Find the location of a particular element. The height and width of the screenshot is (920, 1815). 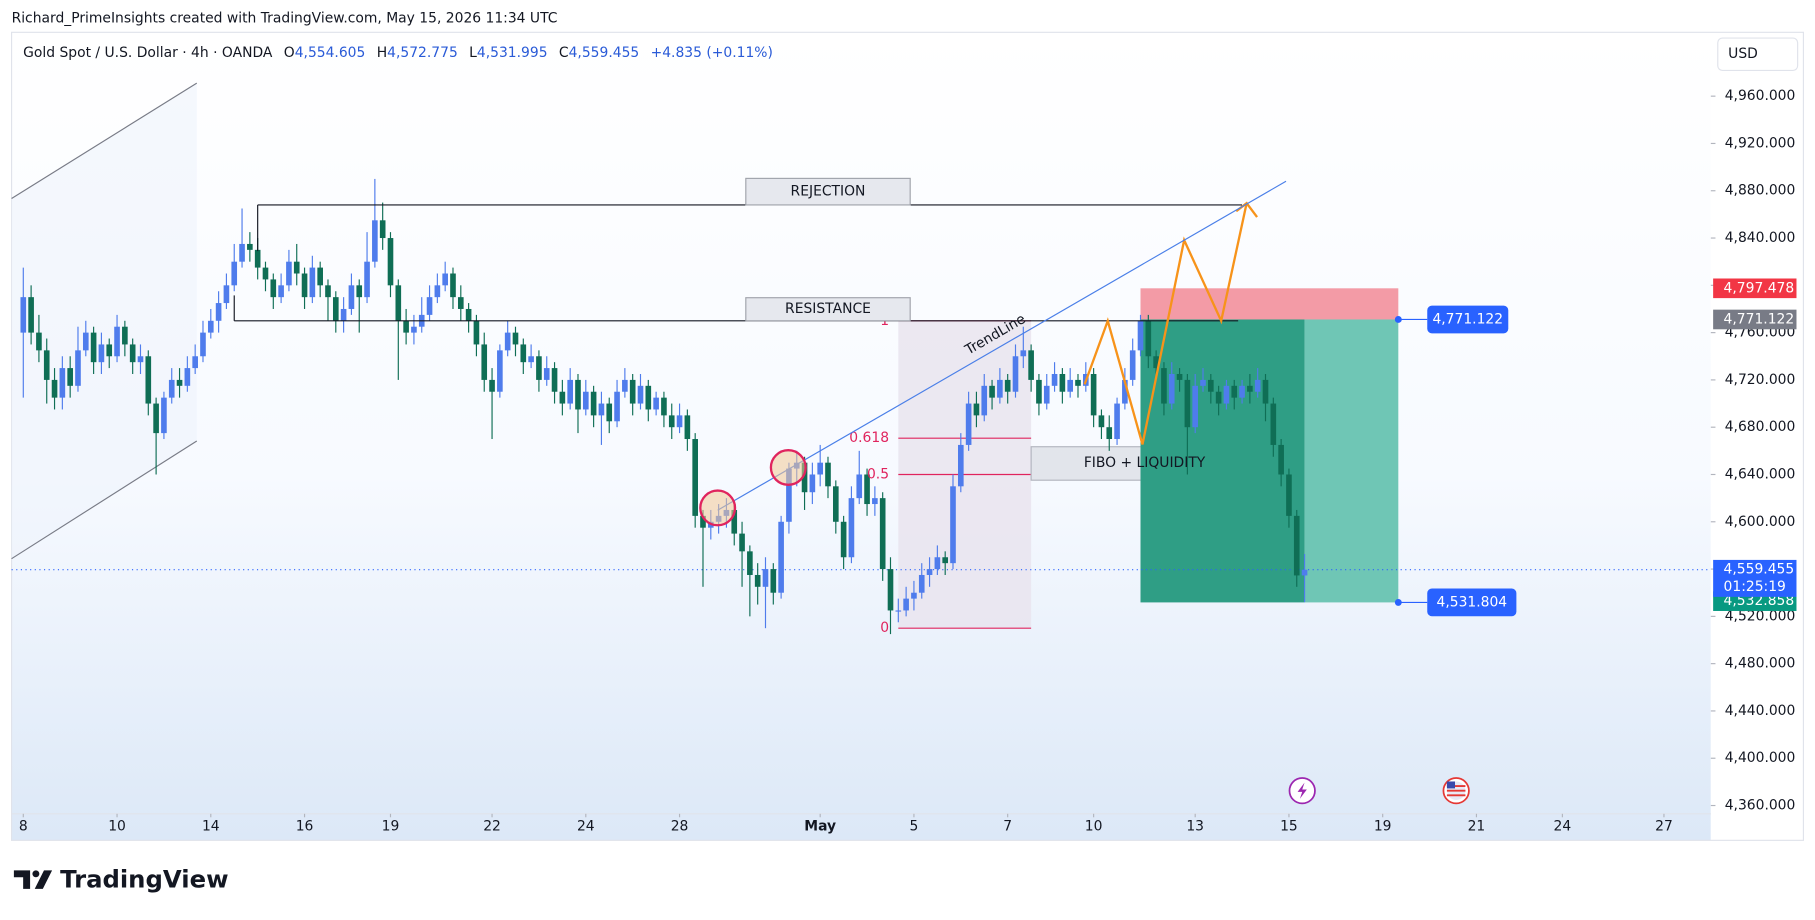

x-tick-label: 27 is located at coordinates (1664, 827).